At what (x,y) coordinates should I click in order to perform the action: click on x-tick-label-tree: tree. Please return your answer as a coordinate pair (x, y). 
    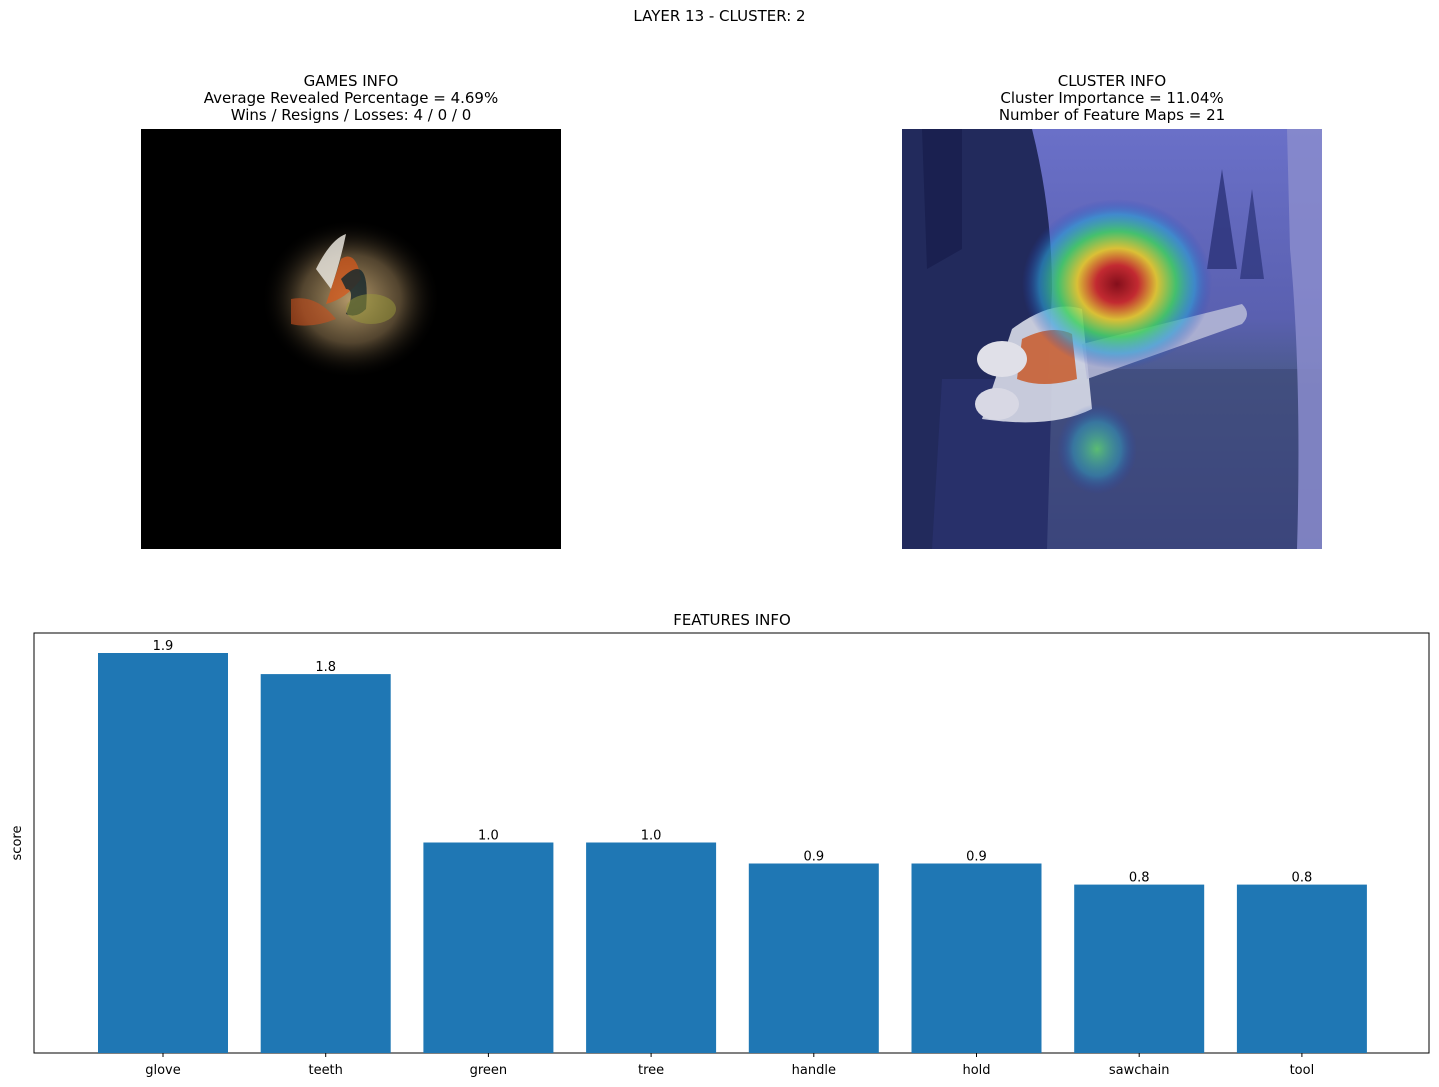
    Looking at the image, I should click on (651, 1070).